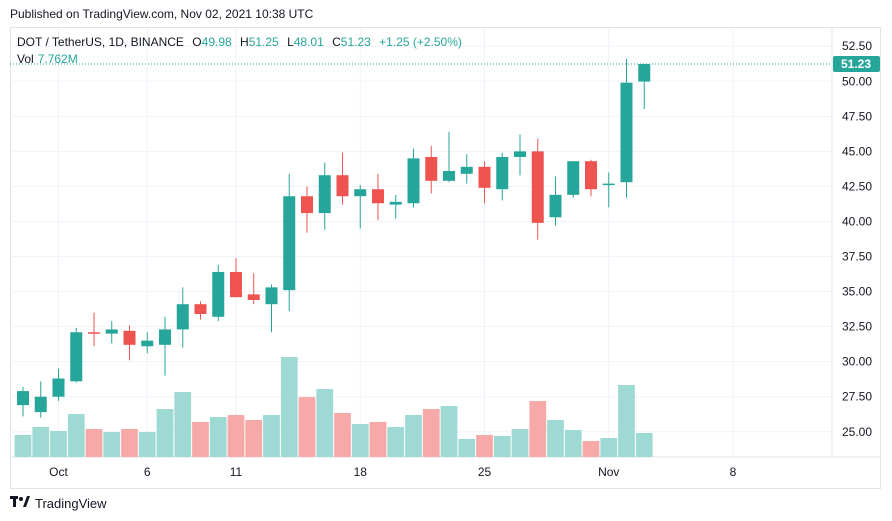  What do you see at coordinates (420, 42) in the screenshot?
I see `change-value: +1.25 (+2.50%)` at bounding box center [420, 42].